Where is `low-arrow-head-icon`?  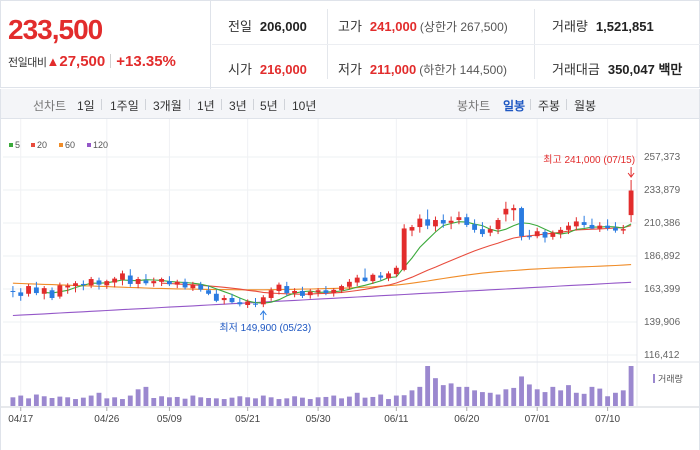 low-arrow-head-icon is located at coordinates (263, 313).